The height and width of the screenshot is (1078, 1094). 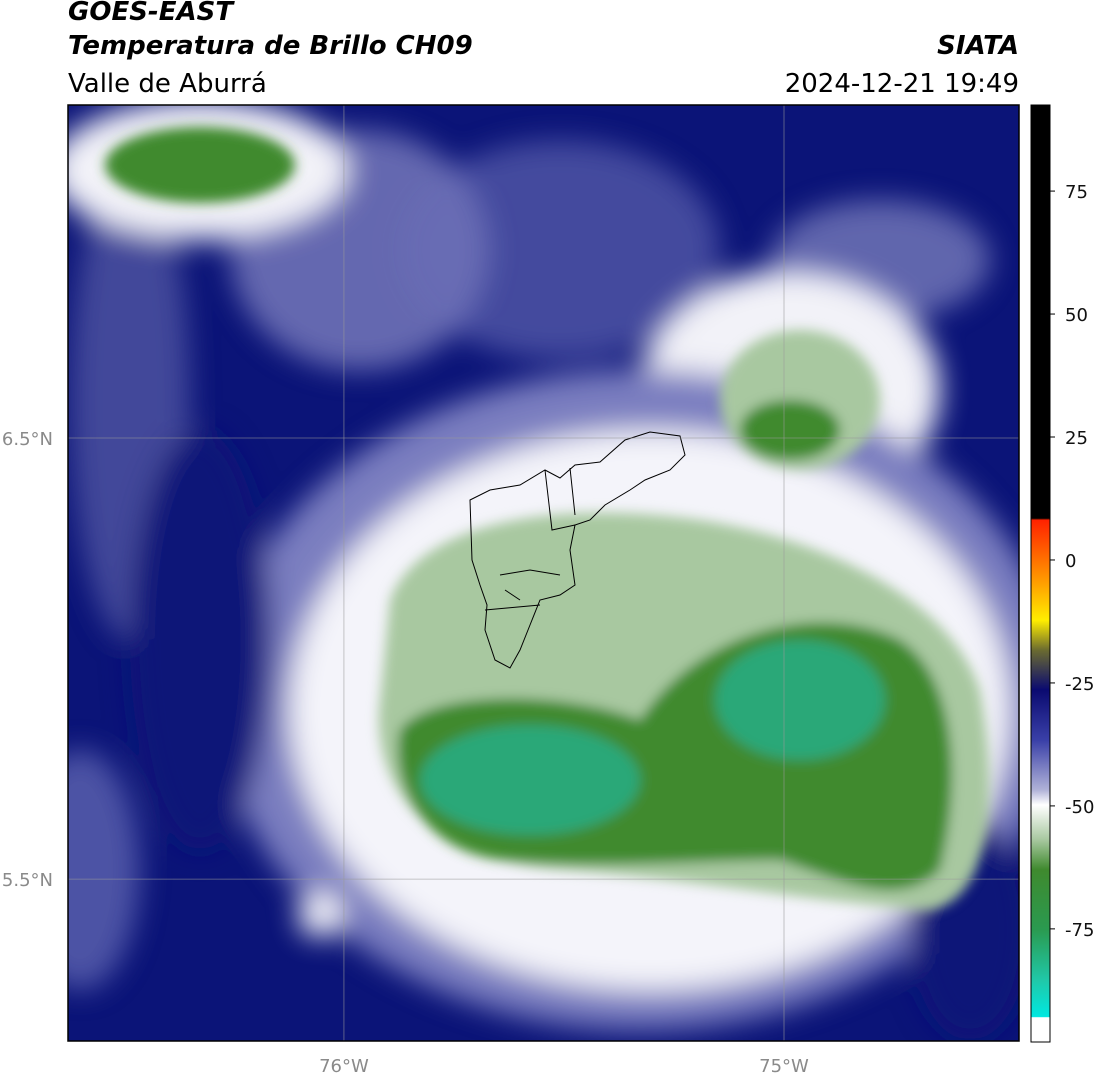 I want to click on timestamp: 2024-12-21 19:49, so click(x=902, y=84).